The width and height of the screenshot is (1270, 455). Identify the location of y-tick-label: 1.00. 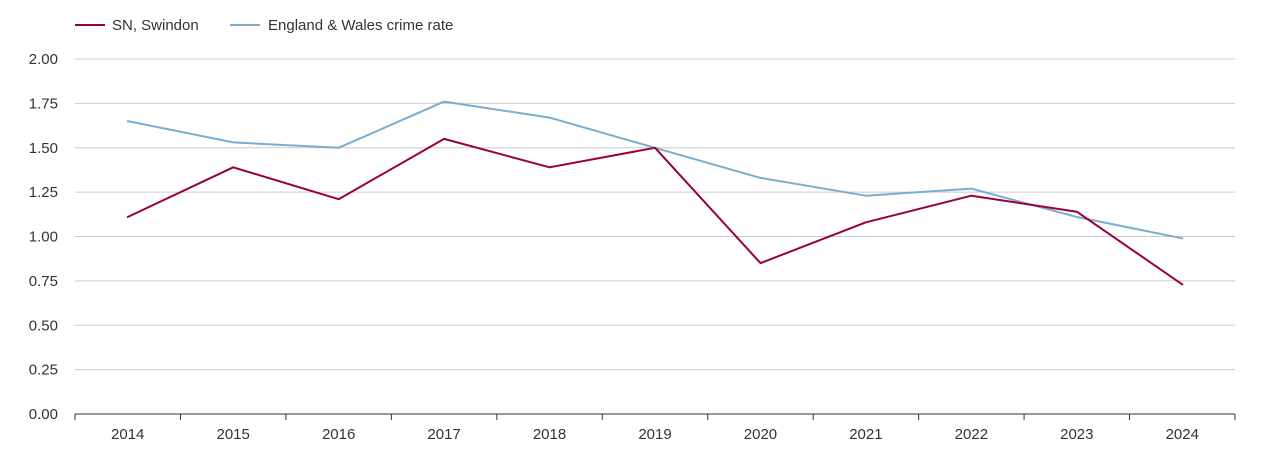
(43, 237).